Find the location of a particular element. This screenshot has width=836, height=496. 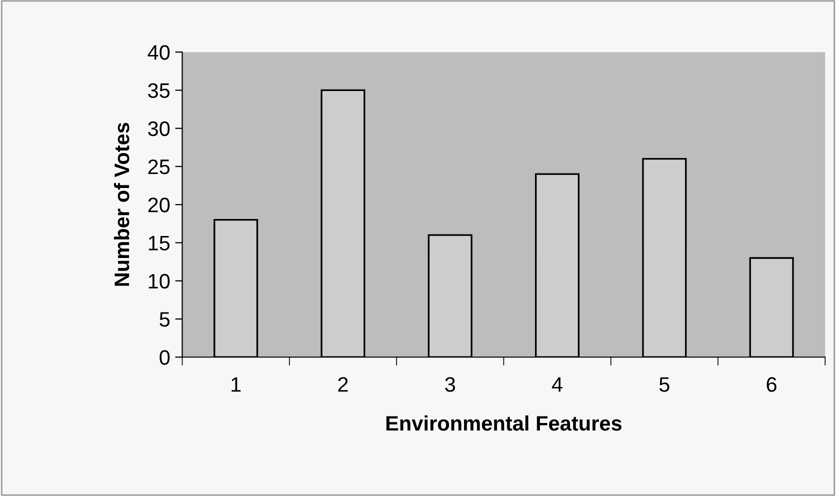

x-tick-label: 2 is located at coordinates (343, 384).